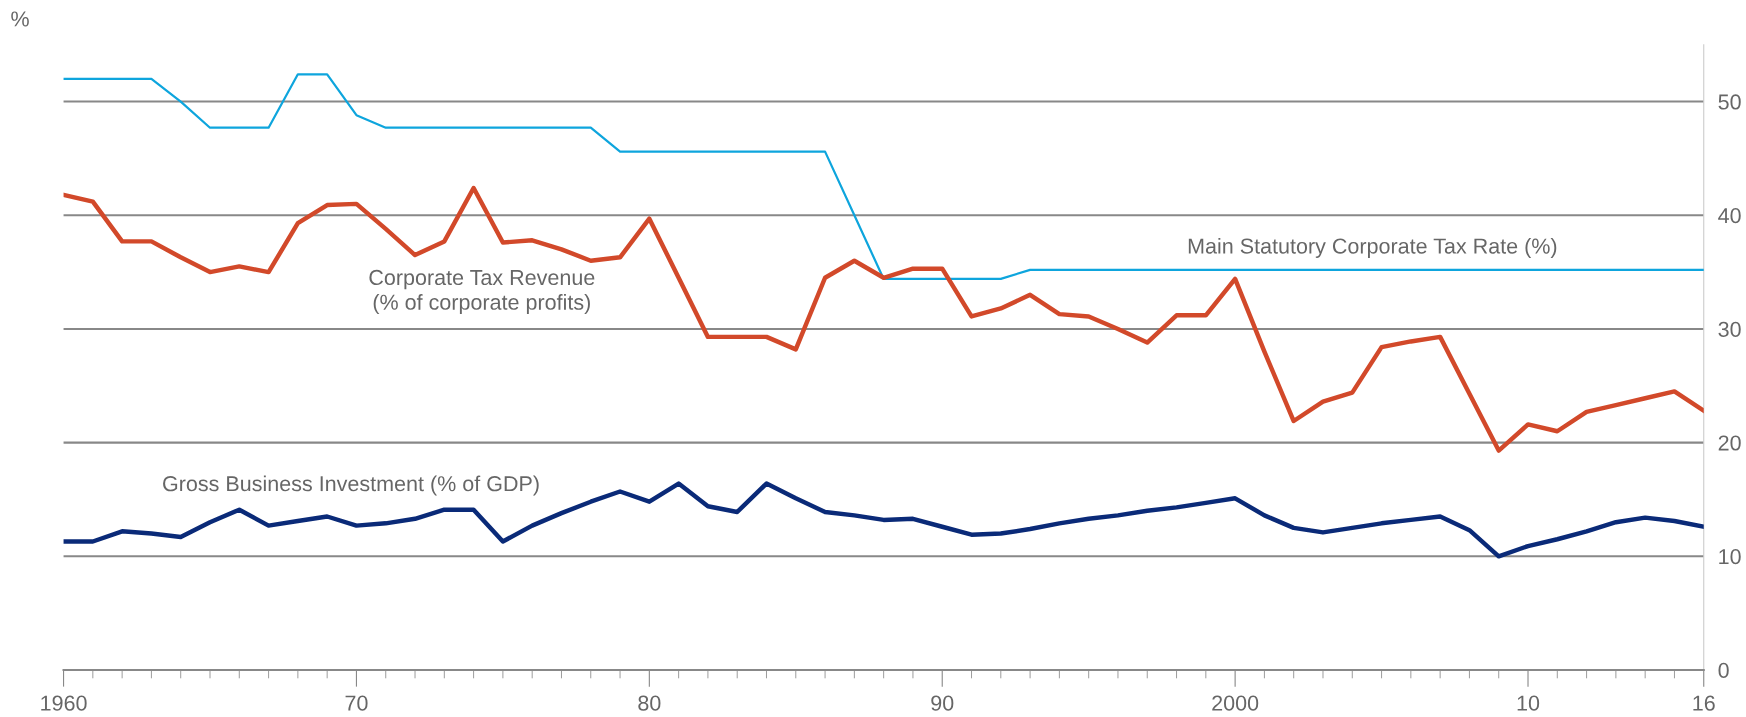 Image resolution: width=1746 pixels, height=717 pixels. Describe the element at coordinates (1704, 703) in the screenshot. I see `x-tick-label: 16` at that location.